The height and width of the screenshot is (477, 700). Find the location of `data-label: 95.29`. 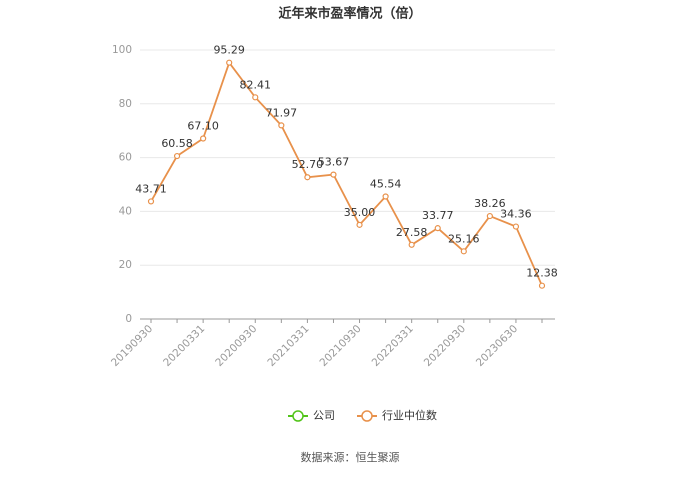

data-label: 95.29 is located at coordinates (229, 50).